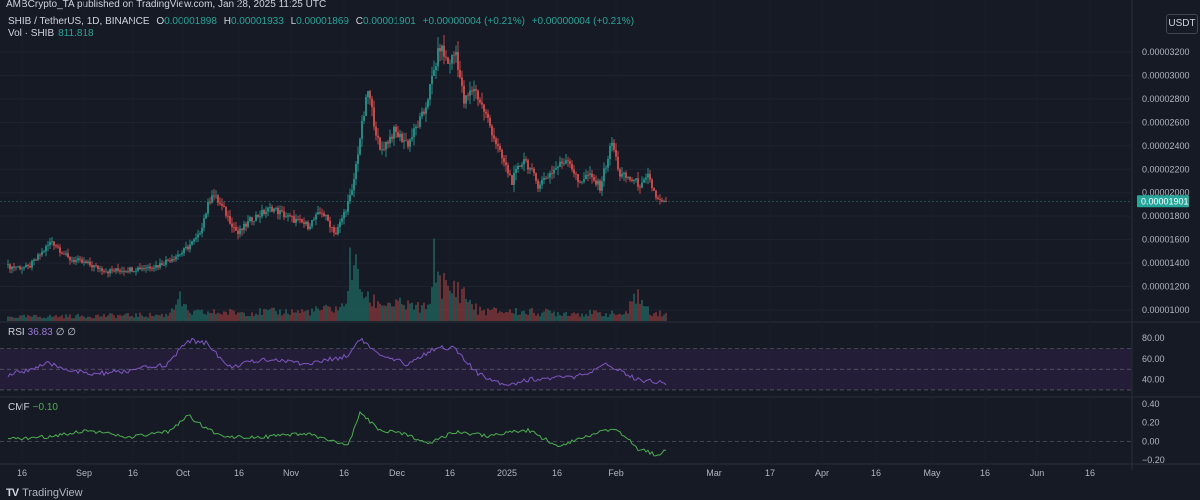  I want to click on rsi-label: RSI, so click(16, 332).